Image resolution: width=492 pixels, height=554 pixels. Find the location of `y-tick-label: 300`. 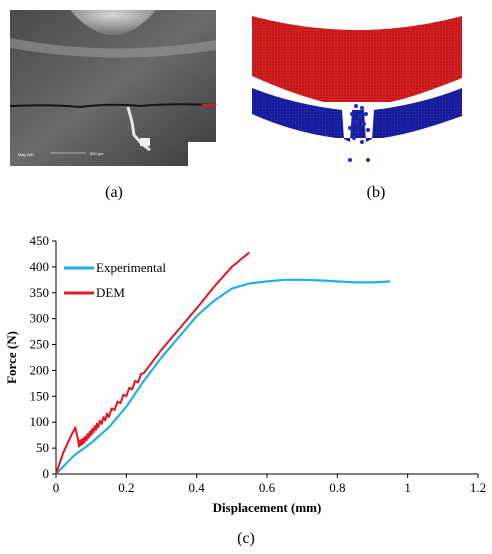

y-tick-label: 300 is located at coordinates (40, 318).